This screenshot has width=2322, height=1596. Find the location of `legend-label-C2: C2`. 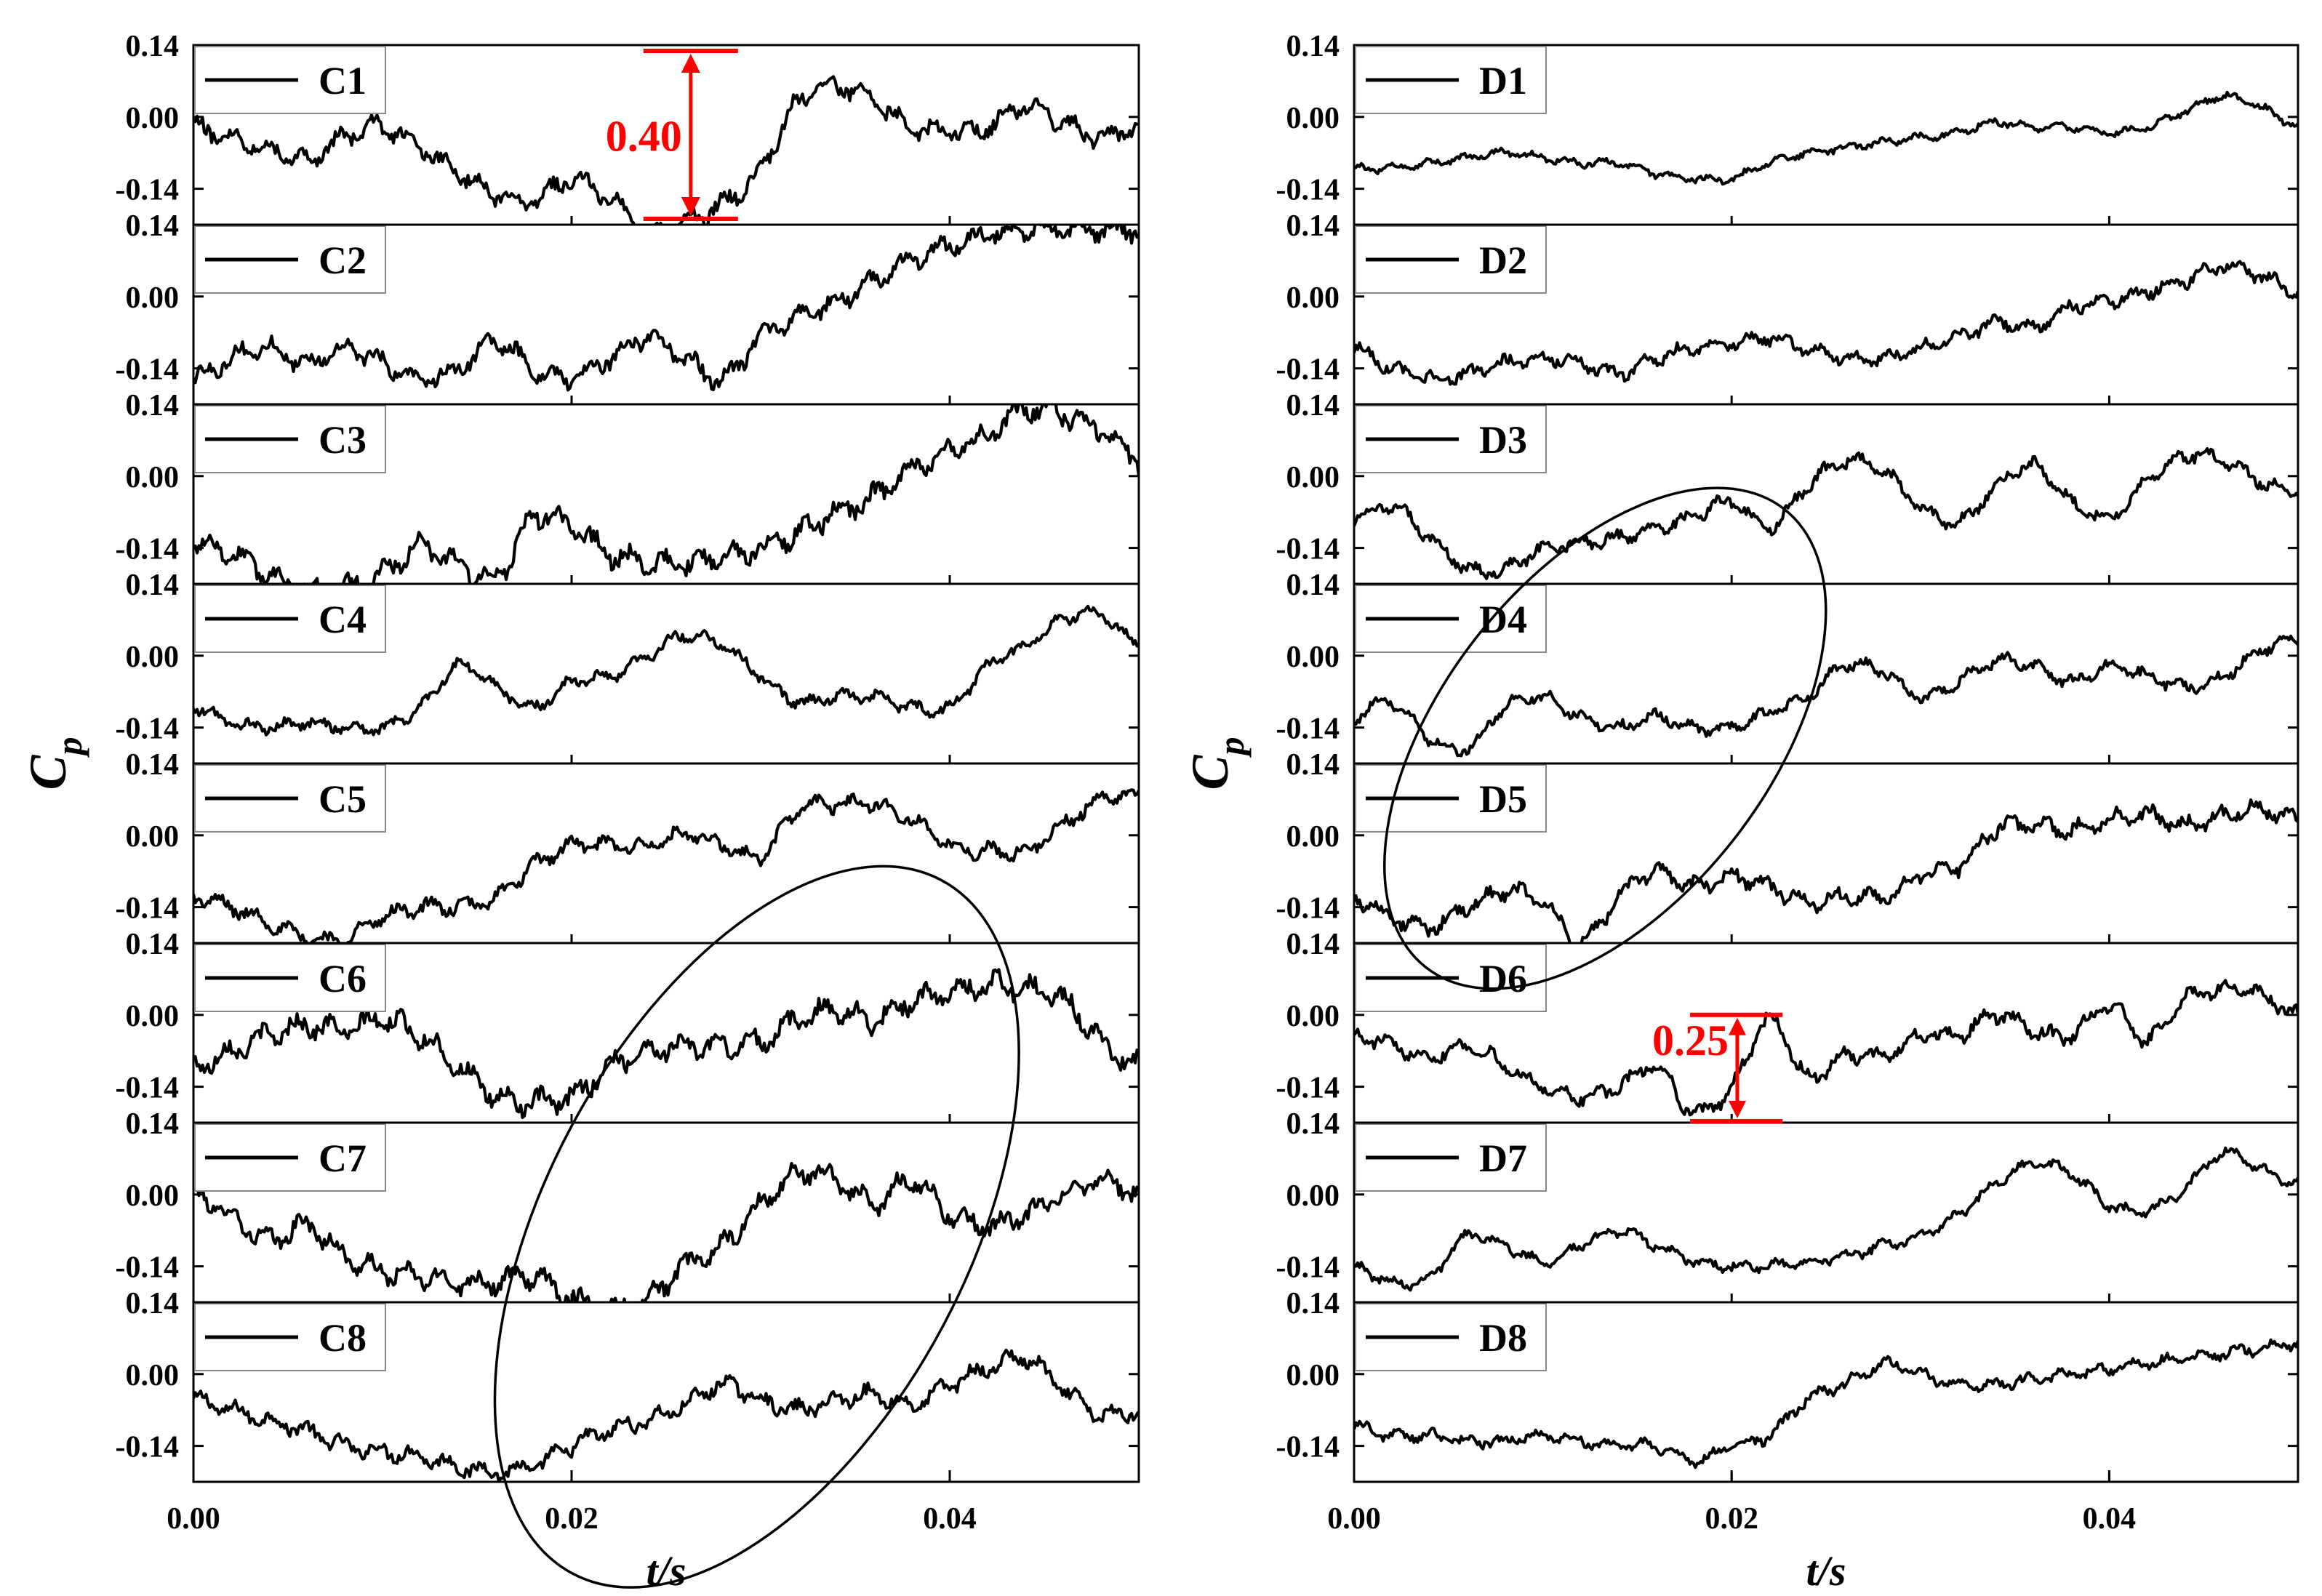

legend-label-C2: C2 is located at coordinates (343, 260).